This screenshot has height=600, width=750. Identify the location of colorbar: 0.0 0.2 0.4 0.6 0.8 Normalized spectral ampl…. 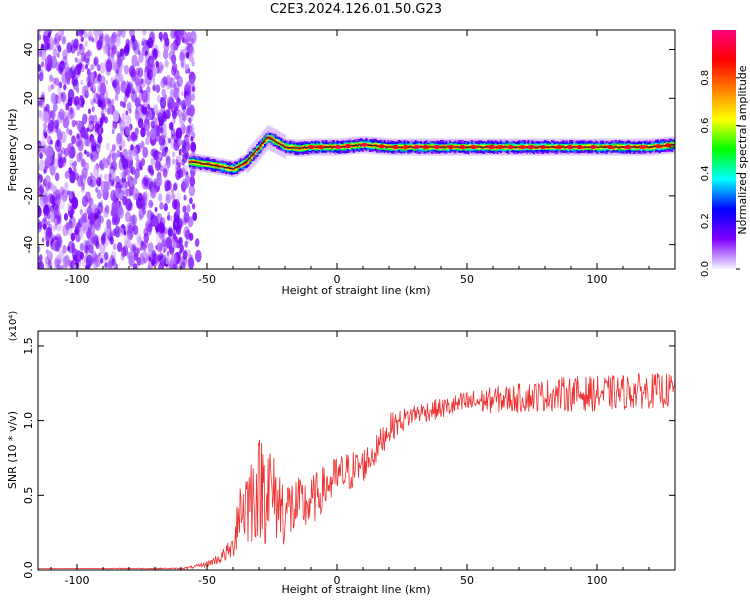
(724, 153).